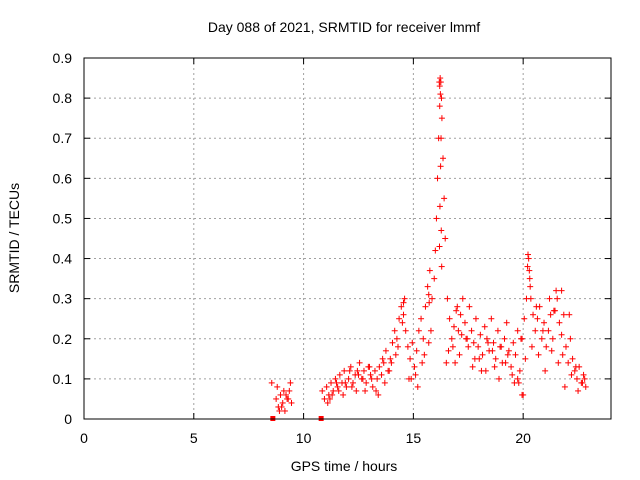 The width and height of the screenshot is (640, 480). Describe the element at coordinates (194, 438) in the screenshot. I see `x-tick-label: 5` at that location.